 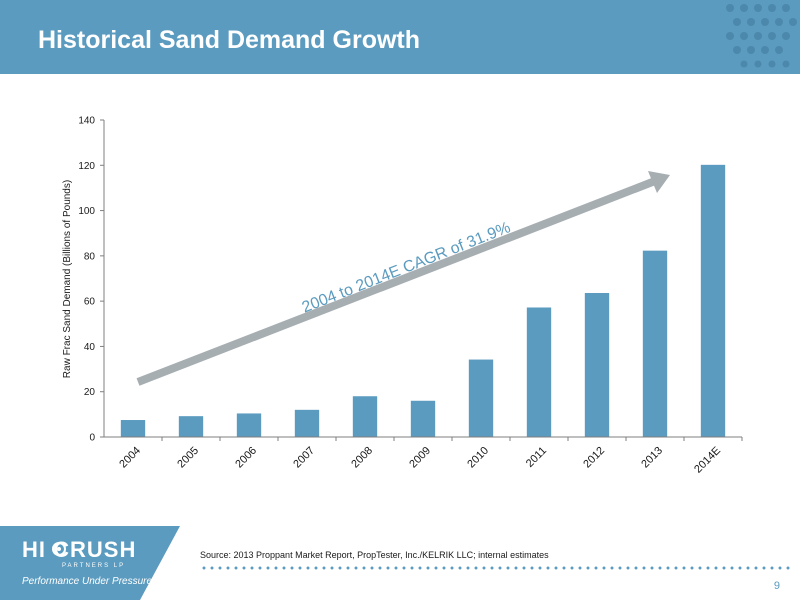 I want to click on x-tick-label-2013: 2013, so click(x=652, y=458).